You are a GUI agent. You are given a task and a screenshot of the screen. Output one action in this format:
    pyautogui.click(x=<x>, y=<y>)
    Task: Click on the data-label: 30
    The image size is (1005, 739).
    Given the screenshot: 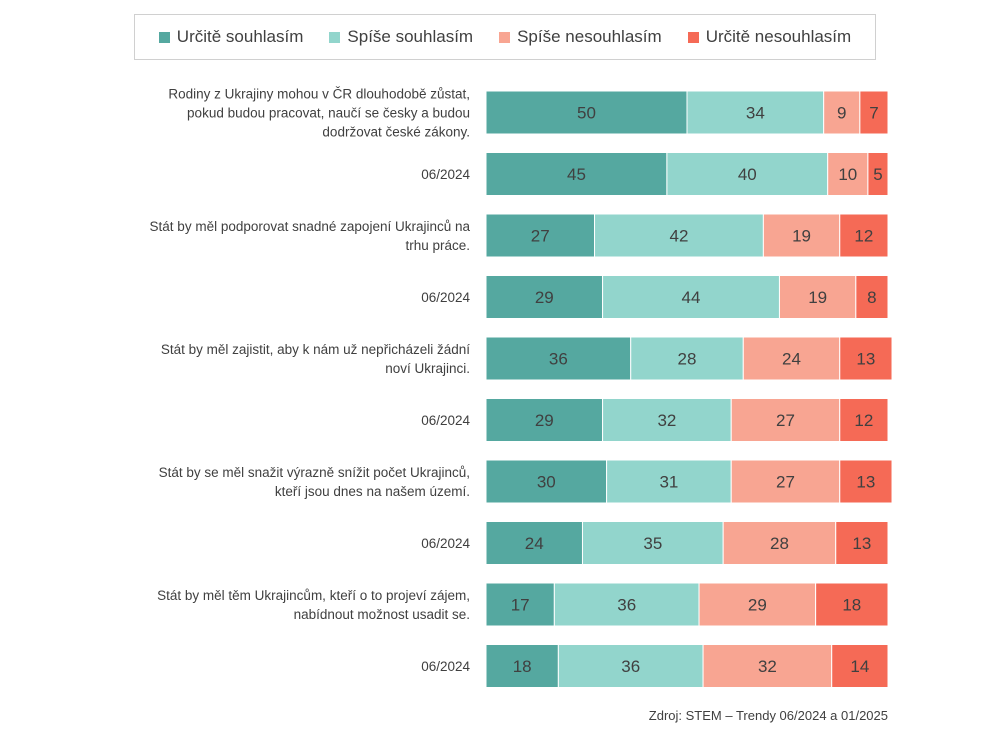 What is the action you would take?
    pyautogui.click(x=546, y=482)
    